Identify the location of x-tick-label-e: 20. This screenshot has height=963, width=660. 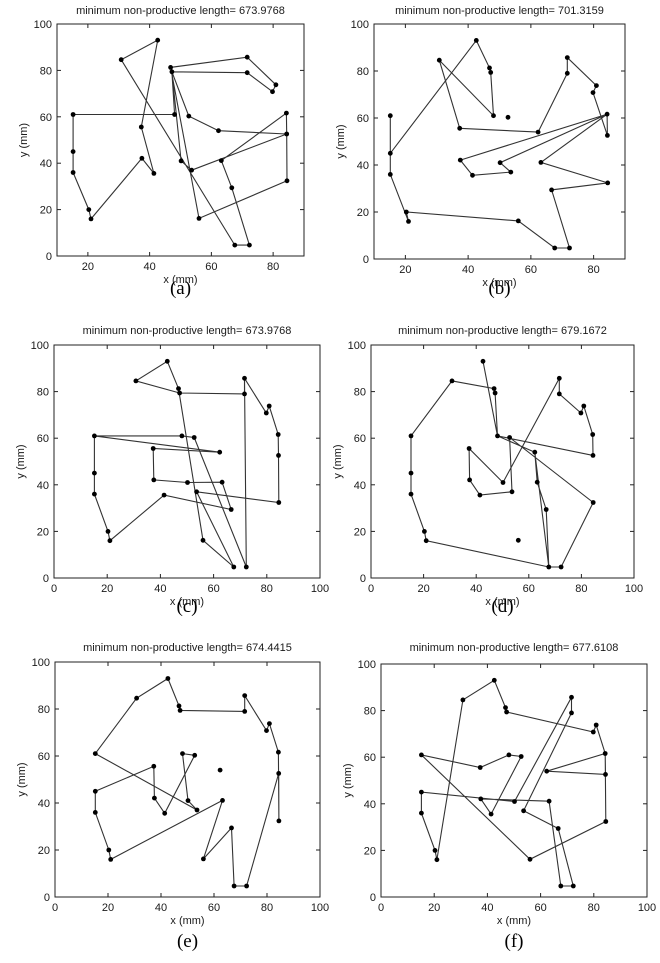
(108, 908).